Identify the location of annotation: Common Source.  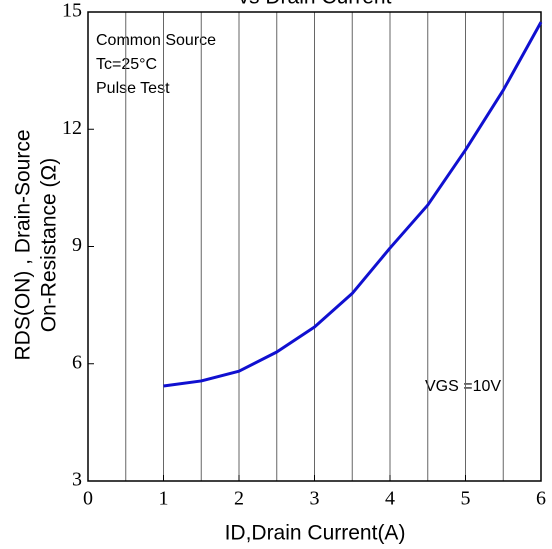
(156, 40).